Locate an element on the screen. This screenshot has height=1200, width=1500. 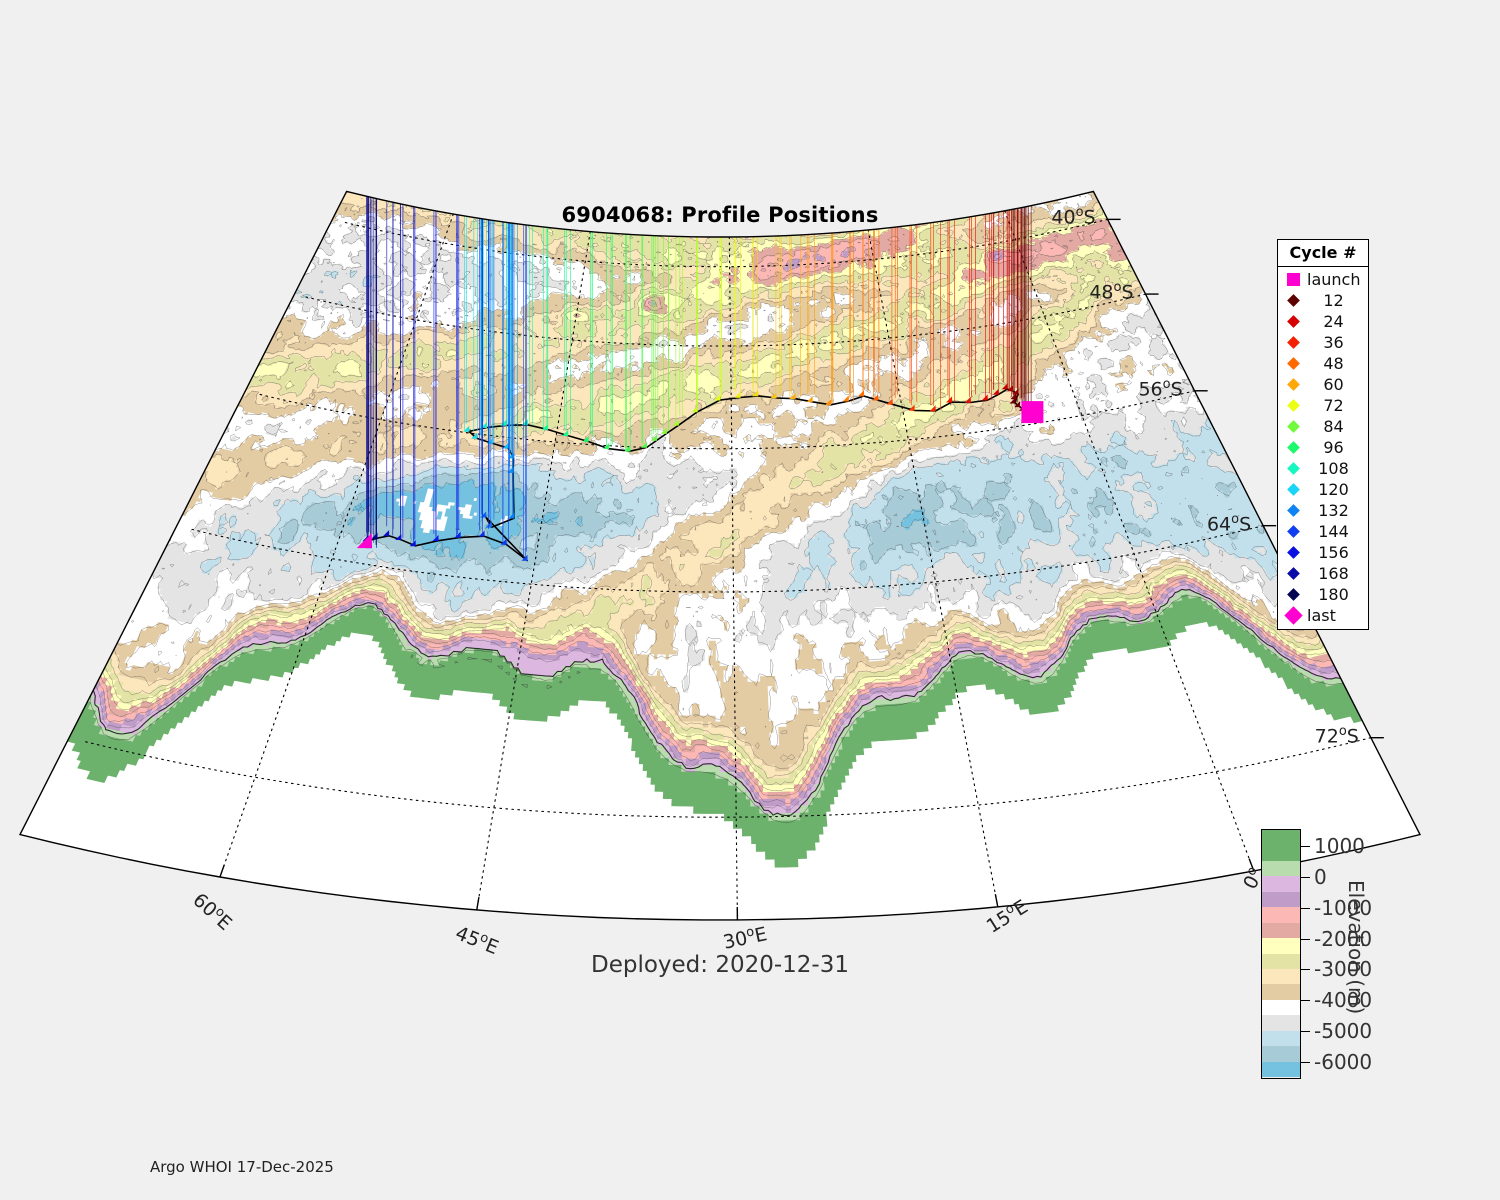
lon-tick-label-30E: 30oE is located at coordinates (745, 938).